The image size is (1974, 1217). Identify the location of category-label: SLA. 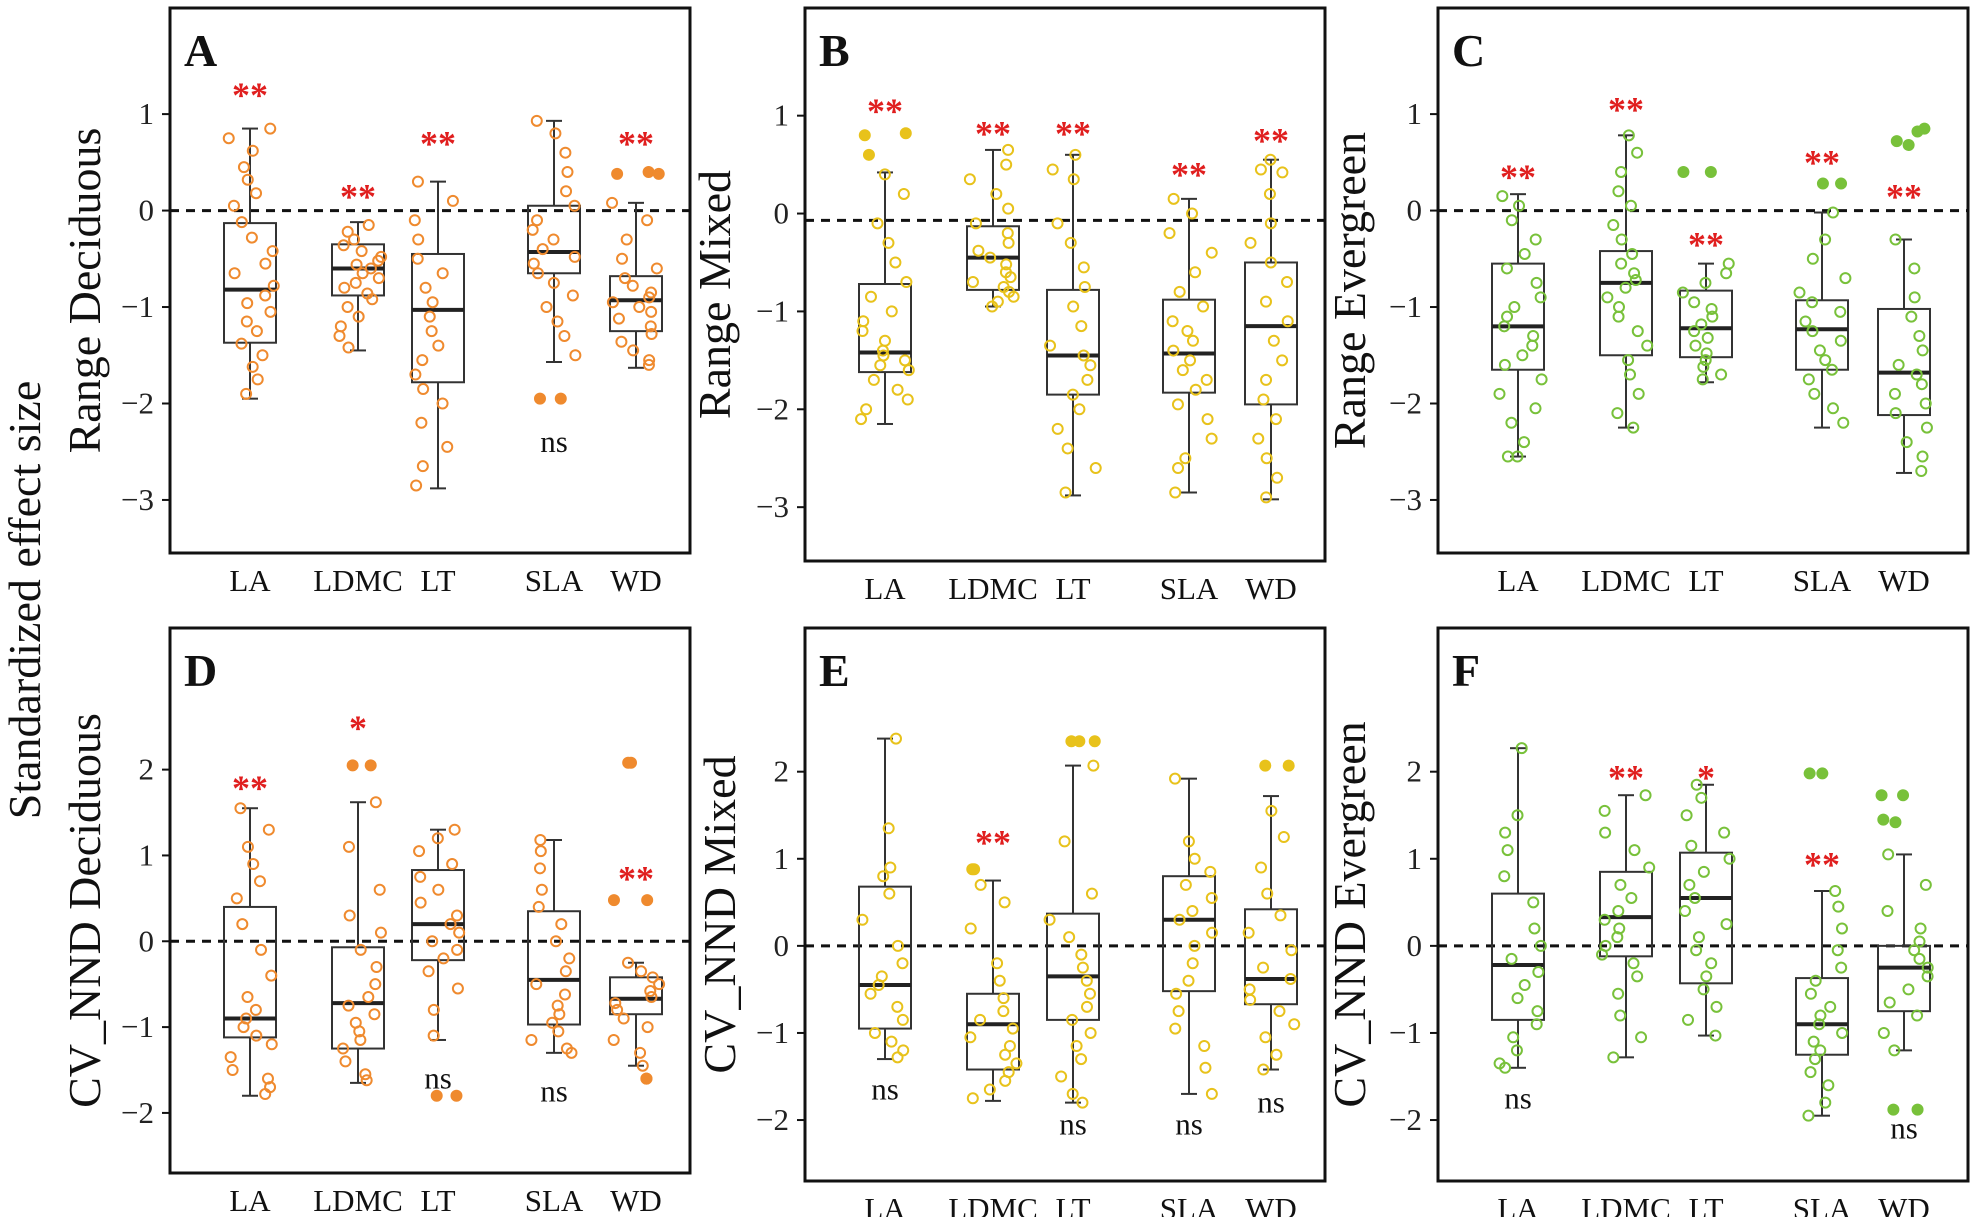
(1189, 588).